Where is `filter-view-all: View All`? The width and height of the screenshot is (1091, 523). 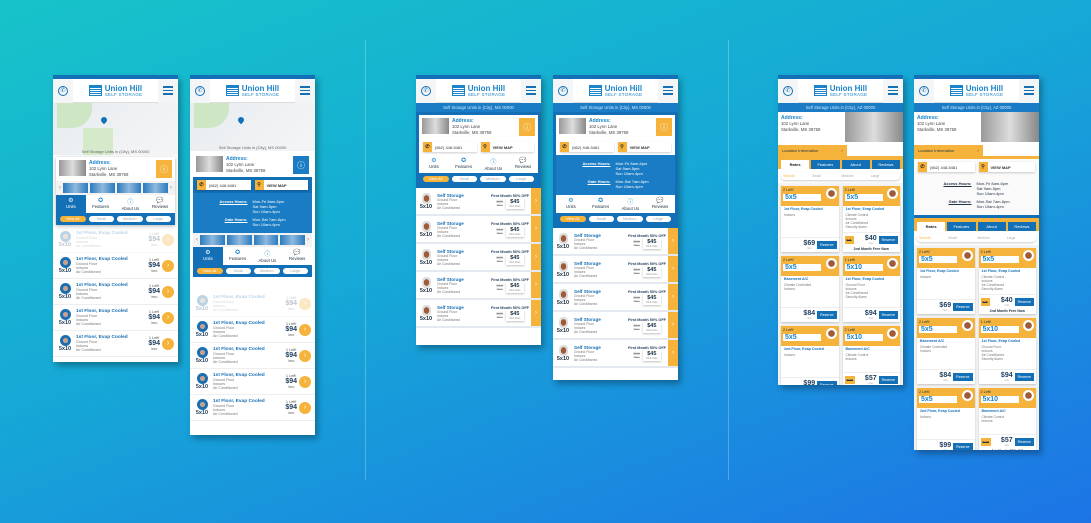 filter-view-all: View All is located at coordinates (789, 176).